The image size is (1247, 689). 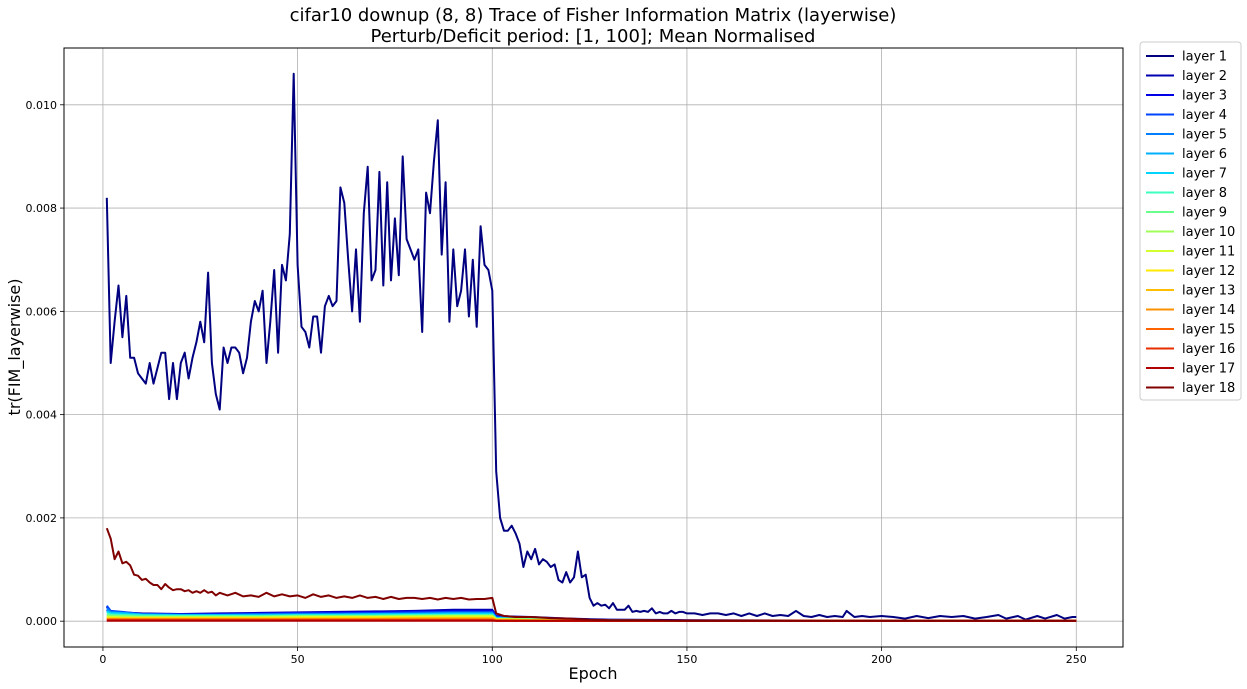 What do you see at coordinates (1208, 369) in the screenshot?
I see `legend-label-layer-17: layer 17` at bounding box center [1208, 369].